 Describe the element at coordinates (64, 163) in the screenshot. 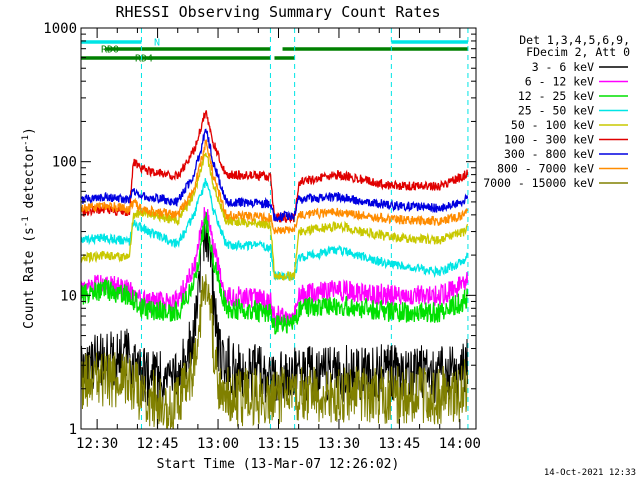

I see `y-tick-label: 100` at that location.